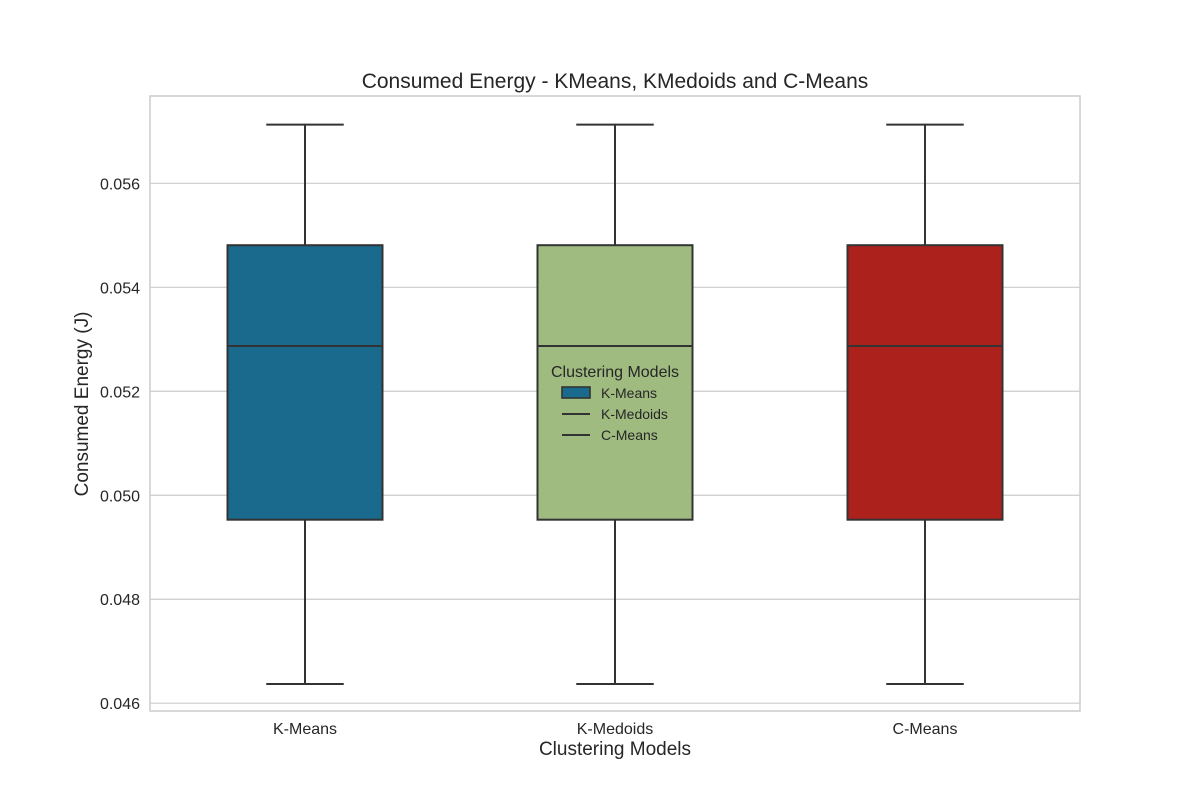 The height and width of the screenshot is (800, 1200). Describe the element at coordinates (629, 393) in the screenshot. I see `legend-label: K-Means` at that location.